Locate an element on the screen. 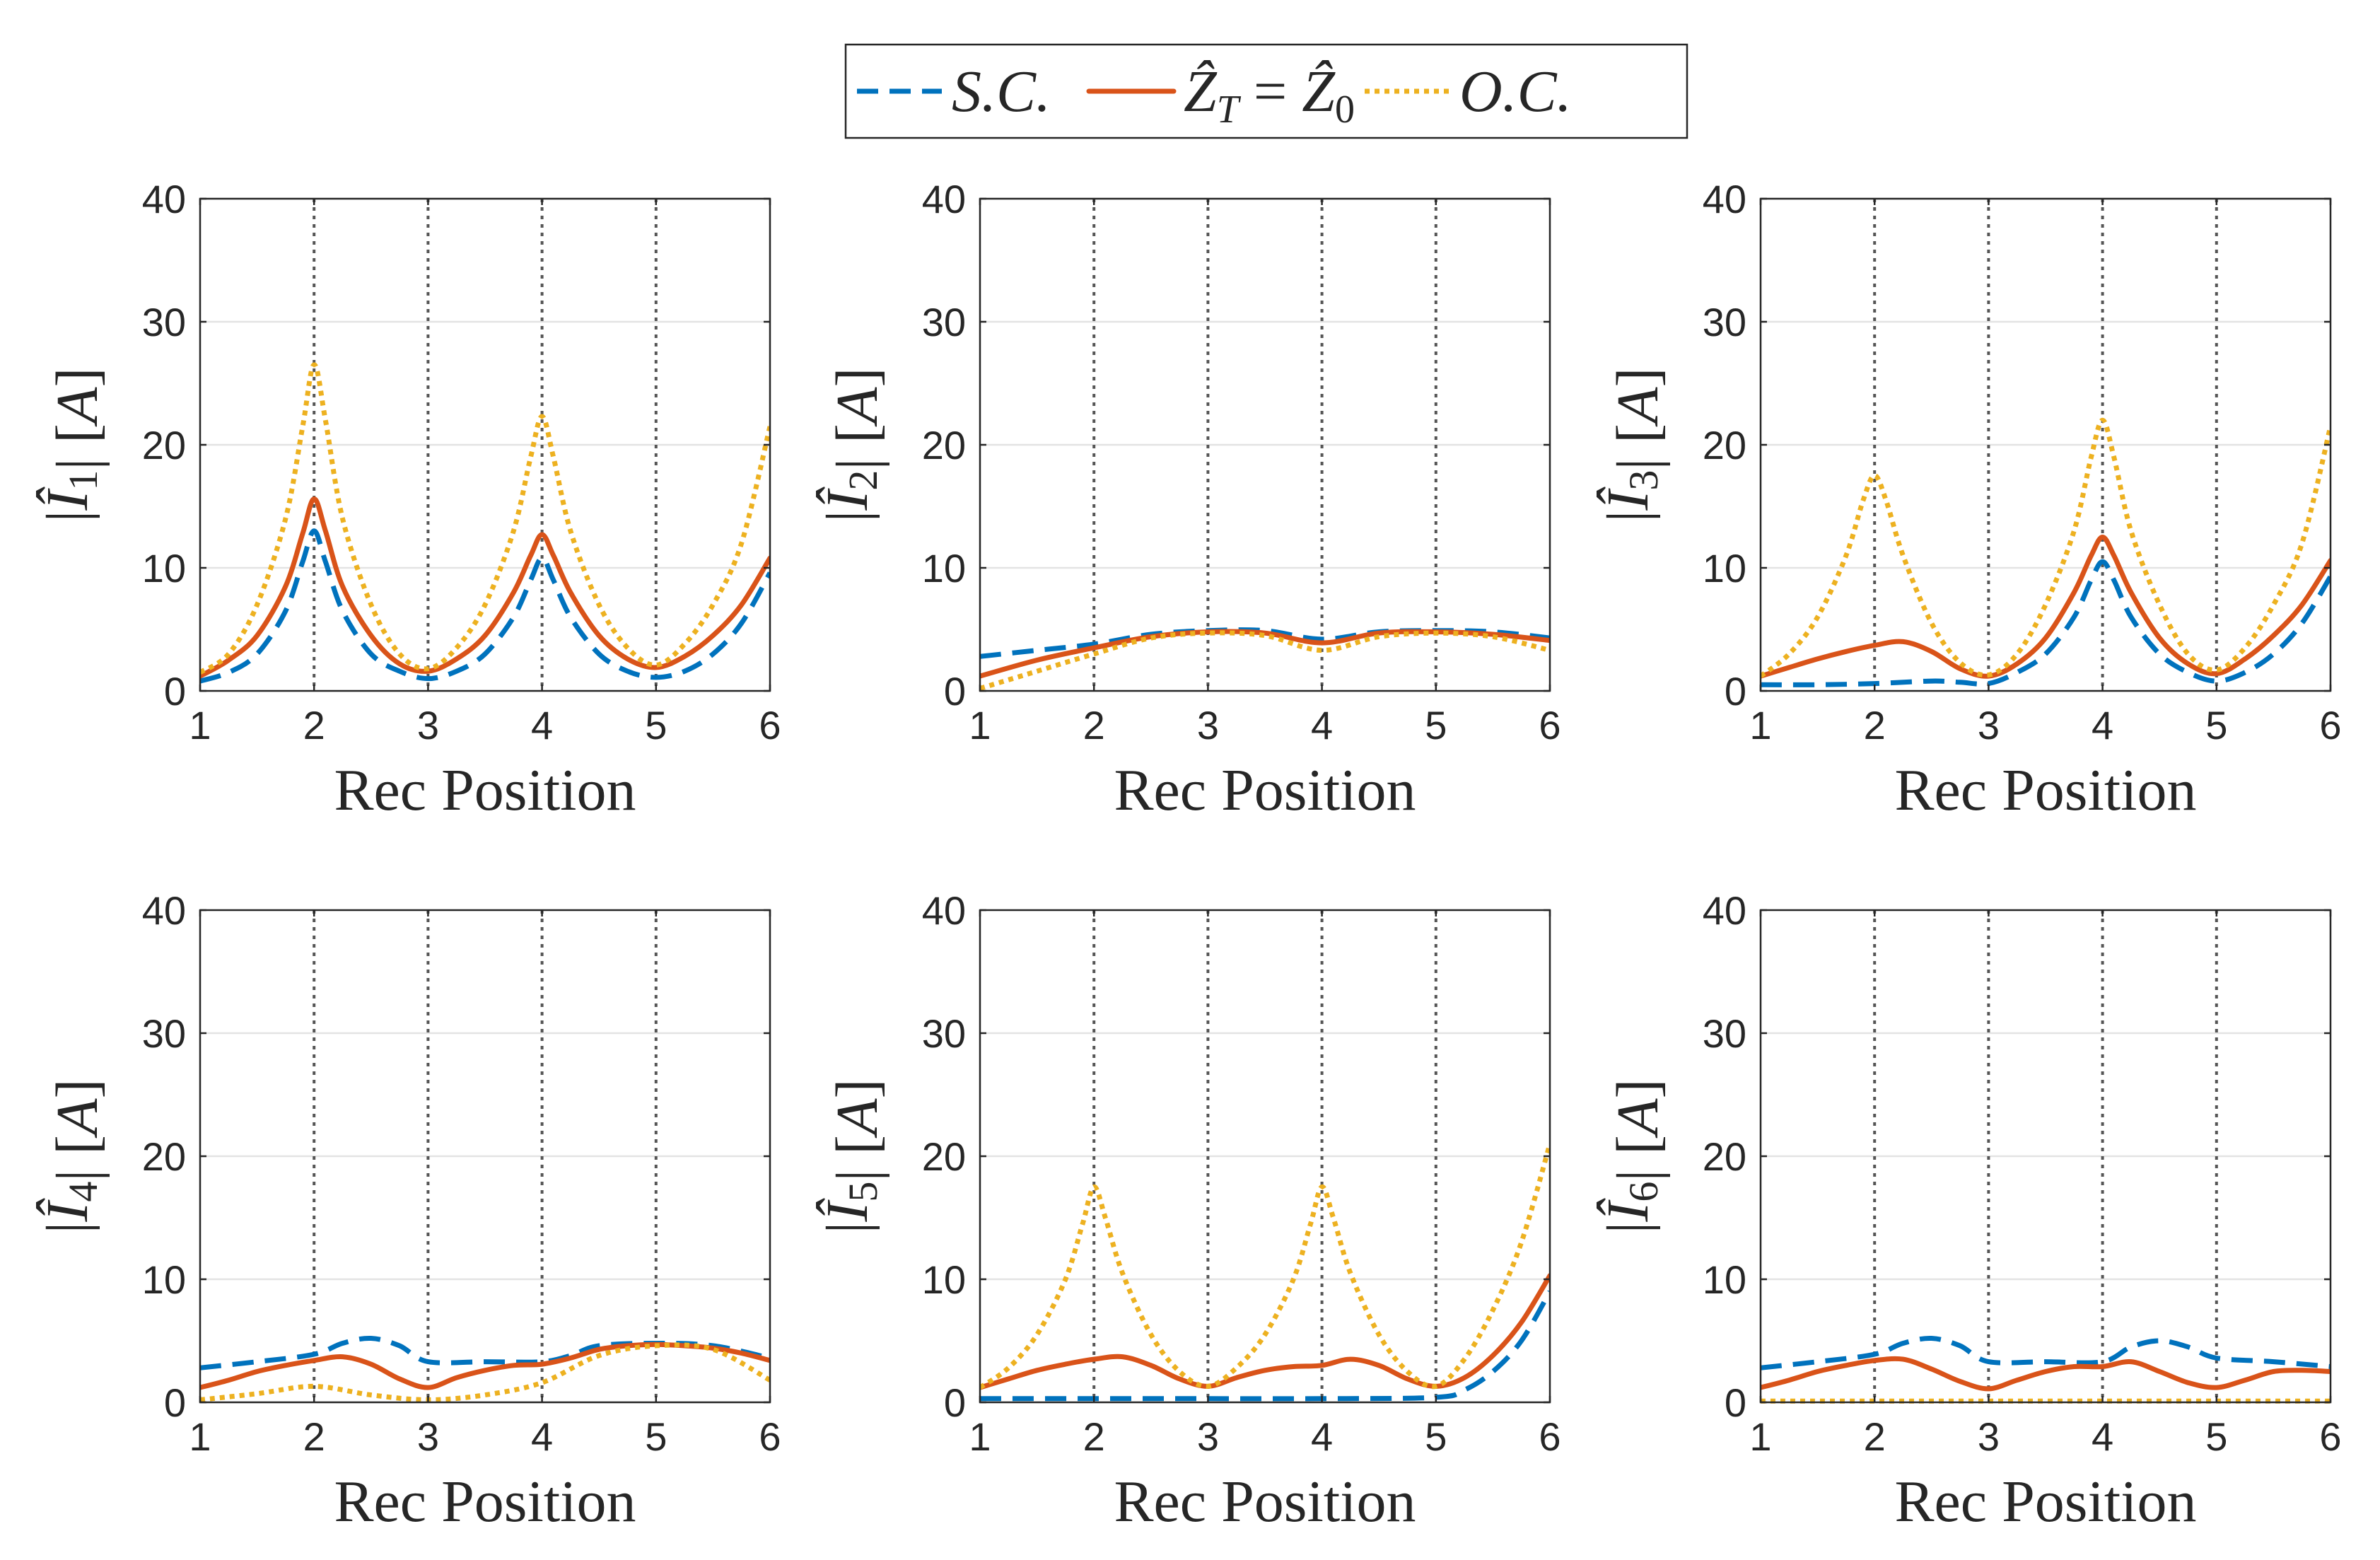 This screenshot has width=2380, height=1560. subplot-1: 1 2 3 4 5 6 0 10 20 30 40 Rec Position |Î1| [A] is located at coordinates (408, 500).